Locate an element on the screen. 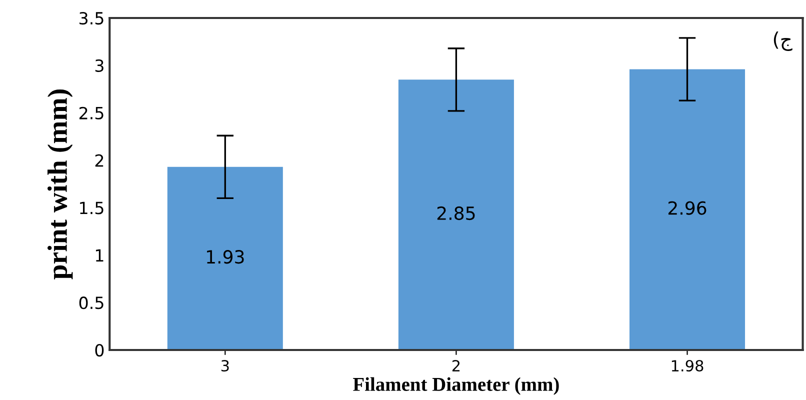 Image resolution: width=806 pixels, height=400 pixels. data-label: 1.93 is located at coordinates (225, 257).